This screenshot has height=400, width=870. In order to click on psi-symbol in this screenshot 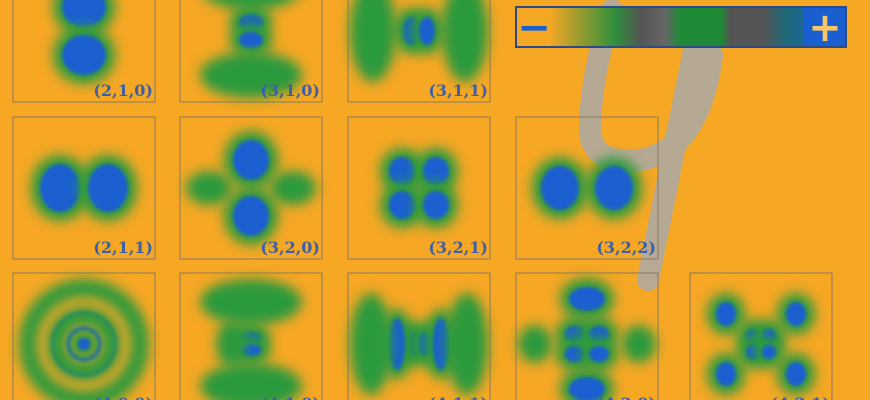, I will do `click(650, 145)`.